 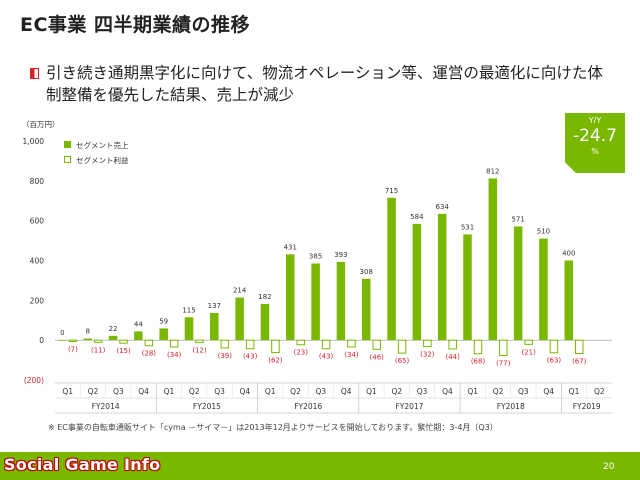 What do you see at coordinates (595, 151) in the screenshot?
I see `yoy-unit: %` at bounding box center [595, 151].